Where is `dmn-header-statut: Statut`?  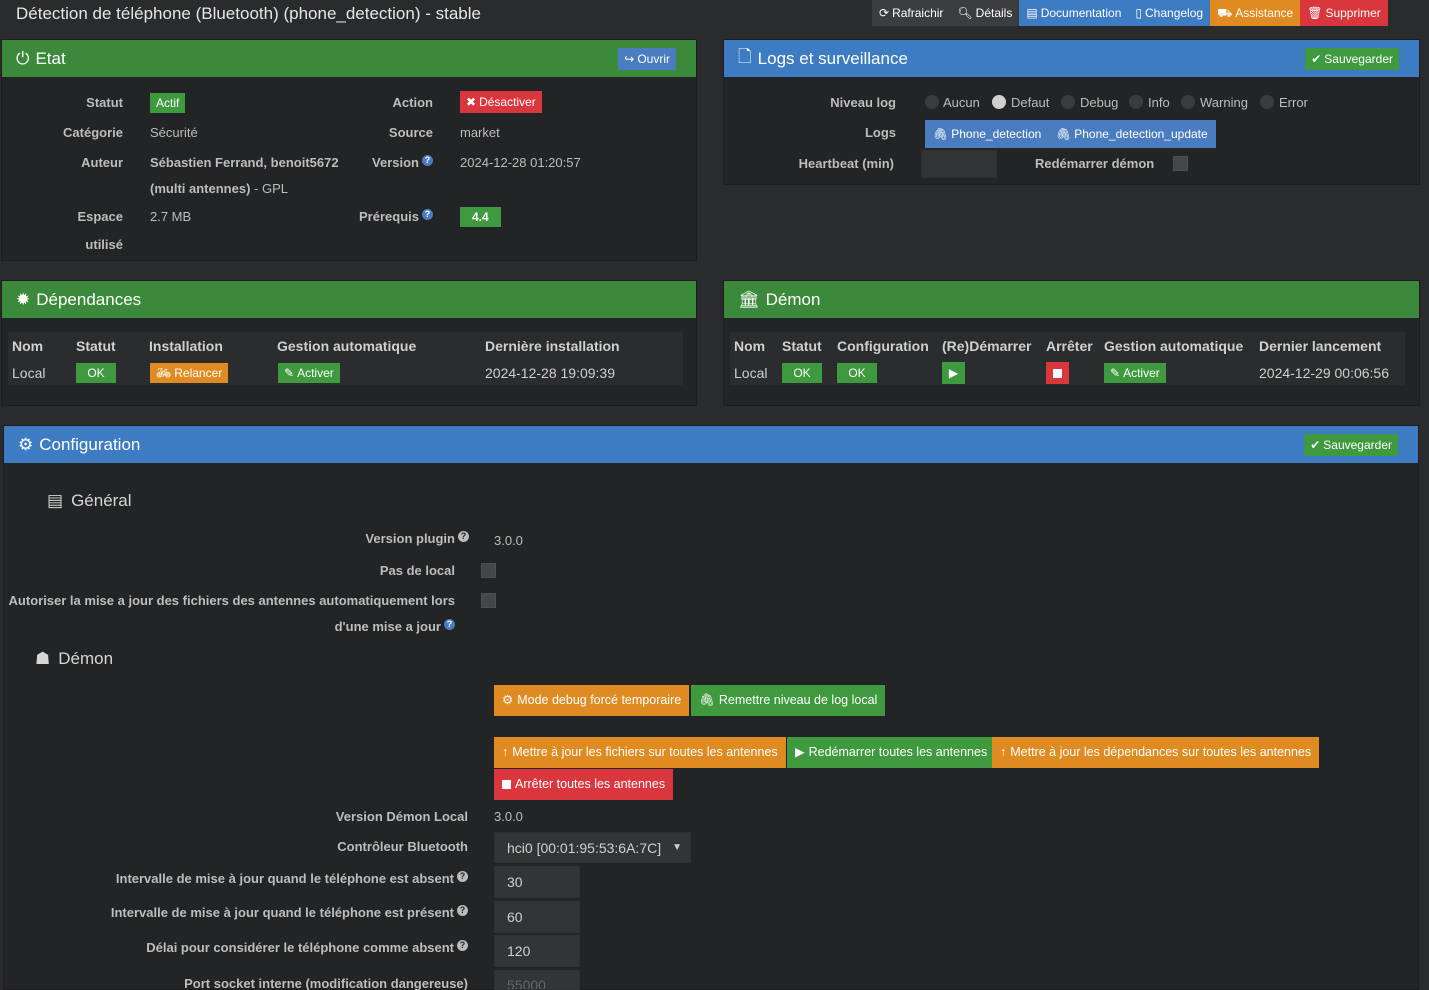 dmn-header-statut: Statut is located at coordinates (802, 346).